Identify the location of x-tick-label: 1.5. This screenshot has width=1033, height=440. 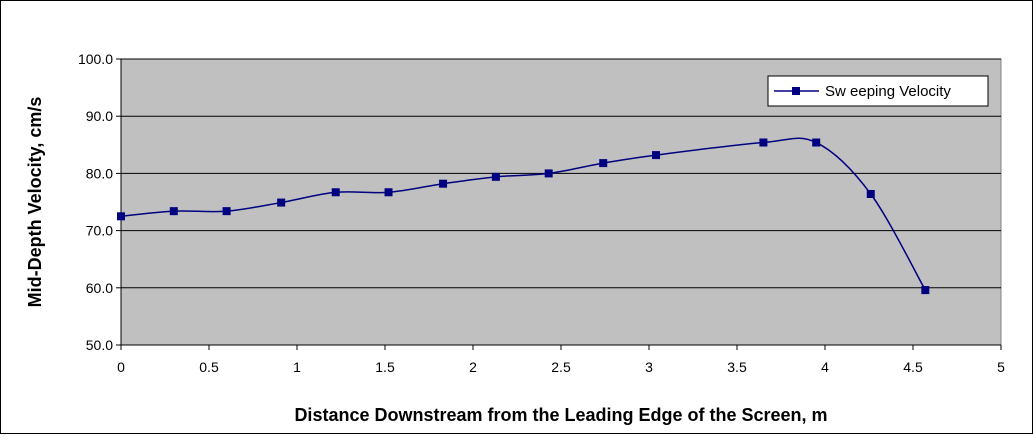
(385, 367).